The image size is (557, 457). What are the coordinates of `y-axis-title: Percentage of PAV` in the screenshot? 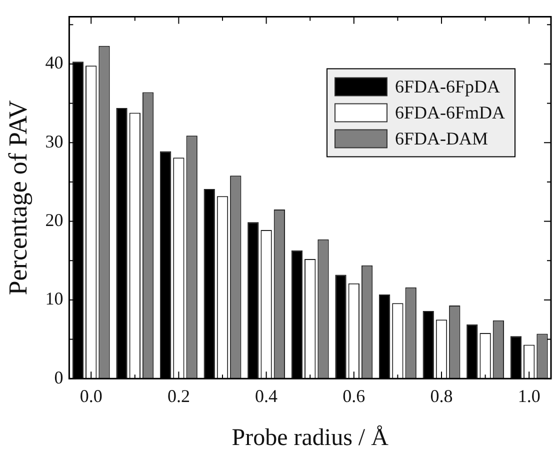 It's located at (17, 198).